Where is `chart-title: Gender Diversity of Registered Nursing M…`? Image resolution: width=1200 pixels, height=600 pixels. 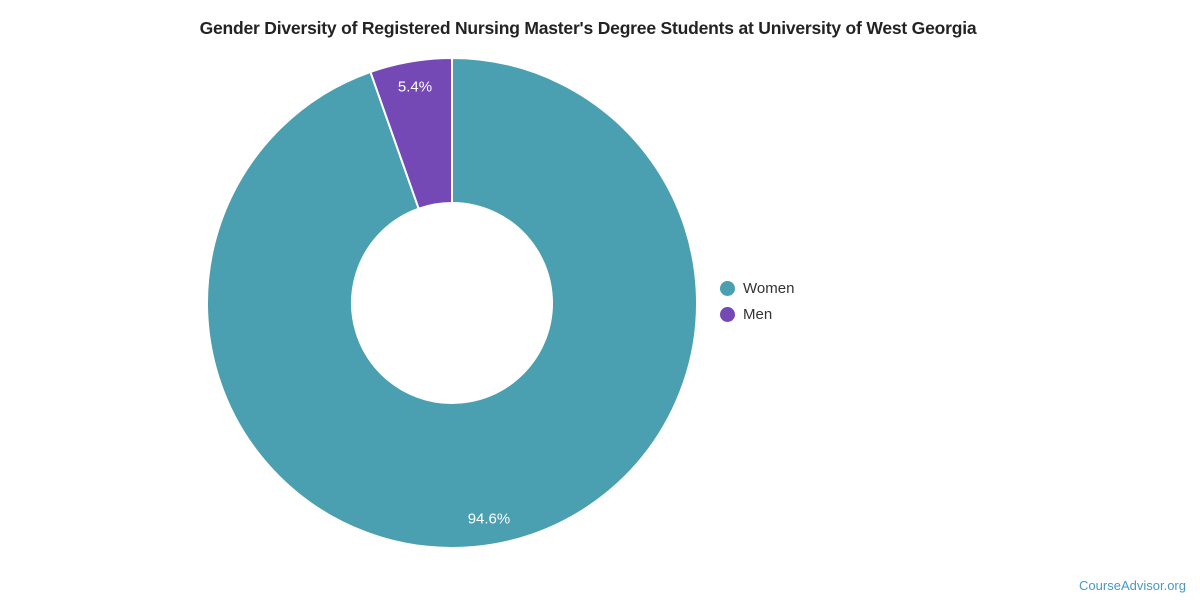
chart-title: Gender Diversity of Registered Nursing M… is located at coordinates (588, 28).